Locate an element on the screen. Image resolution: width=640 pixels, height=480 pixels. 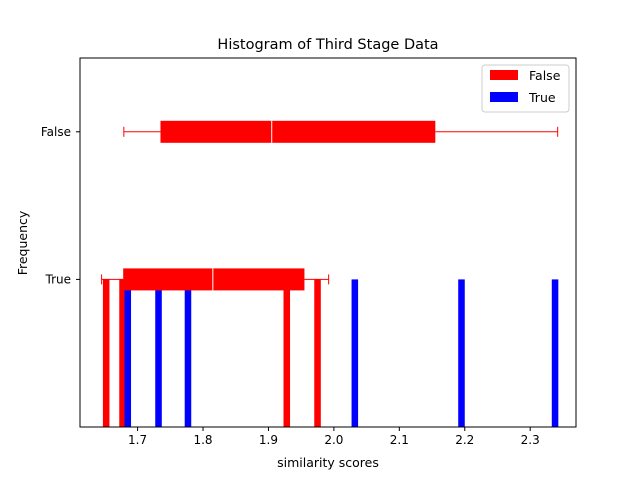
legend-label-false: False is located at coordinates (545, 75).